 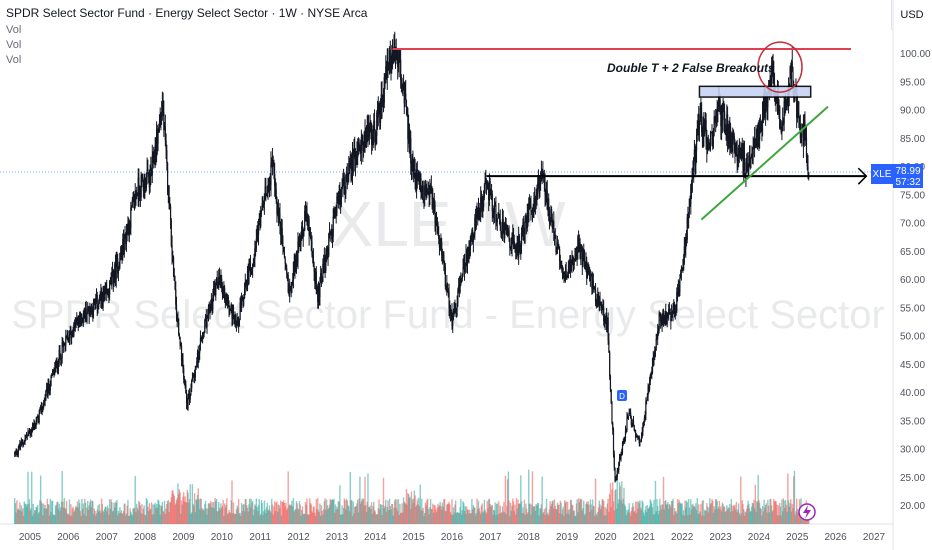 I want to click on dividend-marker: D, so click(x=622, y=395).